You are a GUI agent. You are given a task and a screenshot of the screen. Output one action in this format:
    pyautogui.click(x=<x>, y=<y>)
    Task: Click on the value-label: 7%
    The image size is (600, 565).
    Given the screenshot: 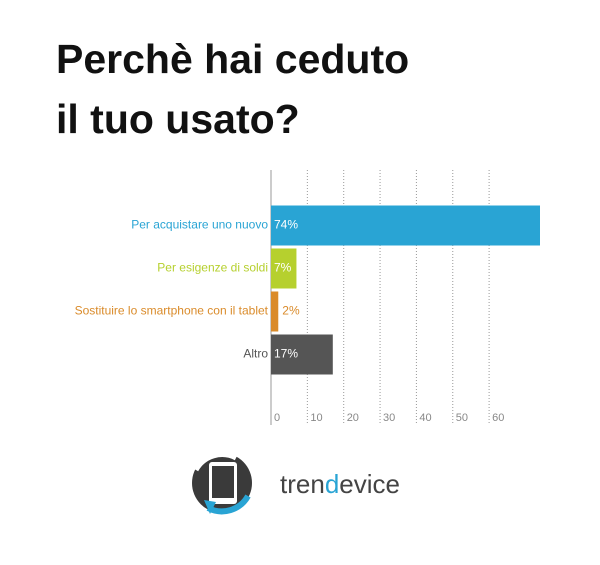 What is the action you would take?
    pyautogui.click(x=283, y=268)
    